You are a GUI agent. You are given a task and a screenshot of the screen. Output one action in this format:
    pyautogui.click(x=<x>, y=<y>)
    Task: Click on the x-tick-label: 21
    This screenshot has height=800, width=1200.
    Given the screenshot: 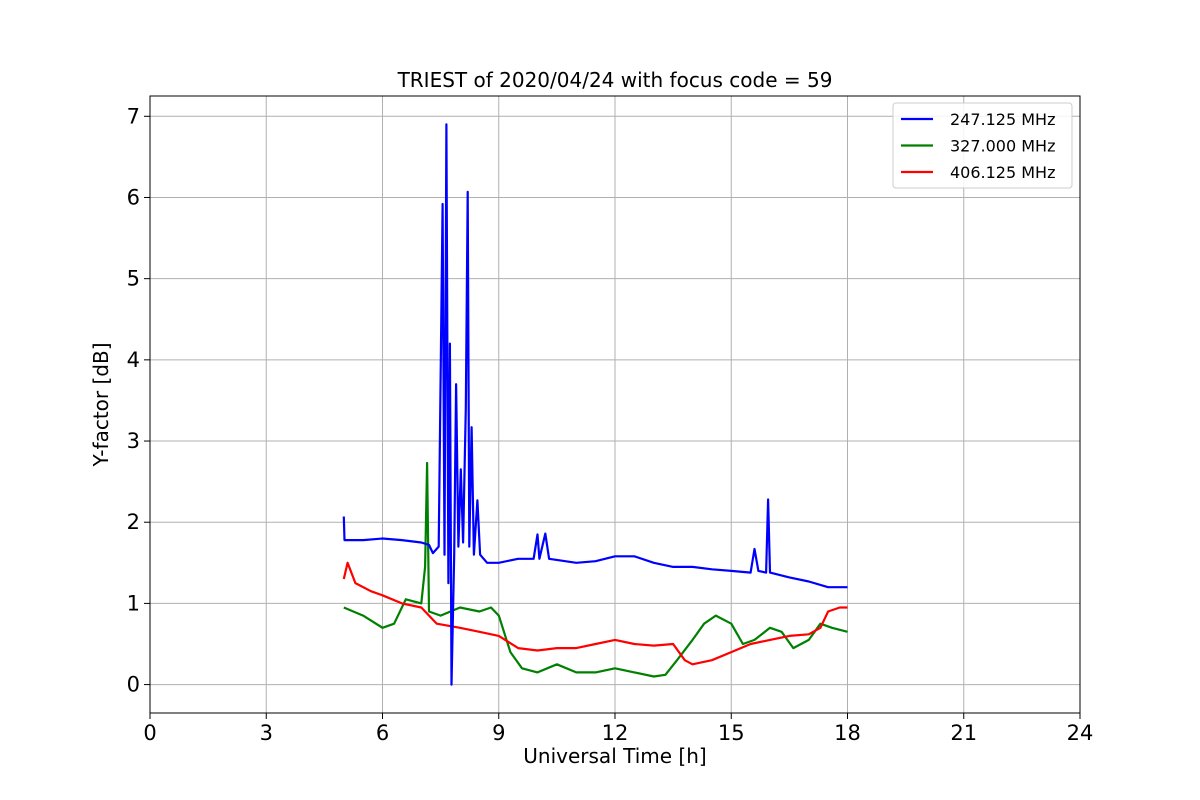 What is the action you would take?
    pyautogui.click(x=963, y=733)
    